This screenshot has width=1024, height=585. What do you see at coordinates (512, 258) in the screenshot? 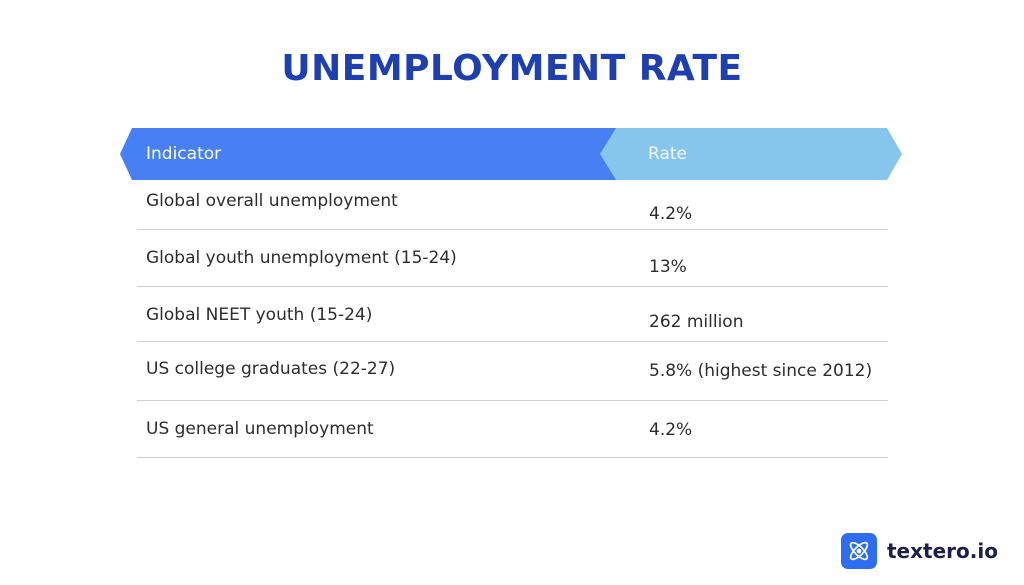
I see `table-row: Global youth unemployment (15-24) 13%` at bounding box center [512, 258].